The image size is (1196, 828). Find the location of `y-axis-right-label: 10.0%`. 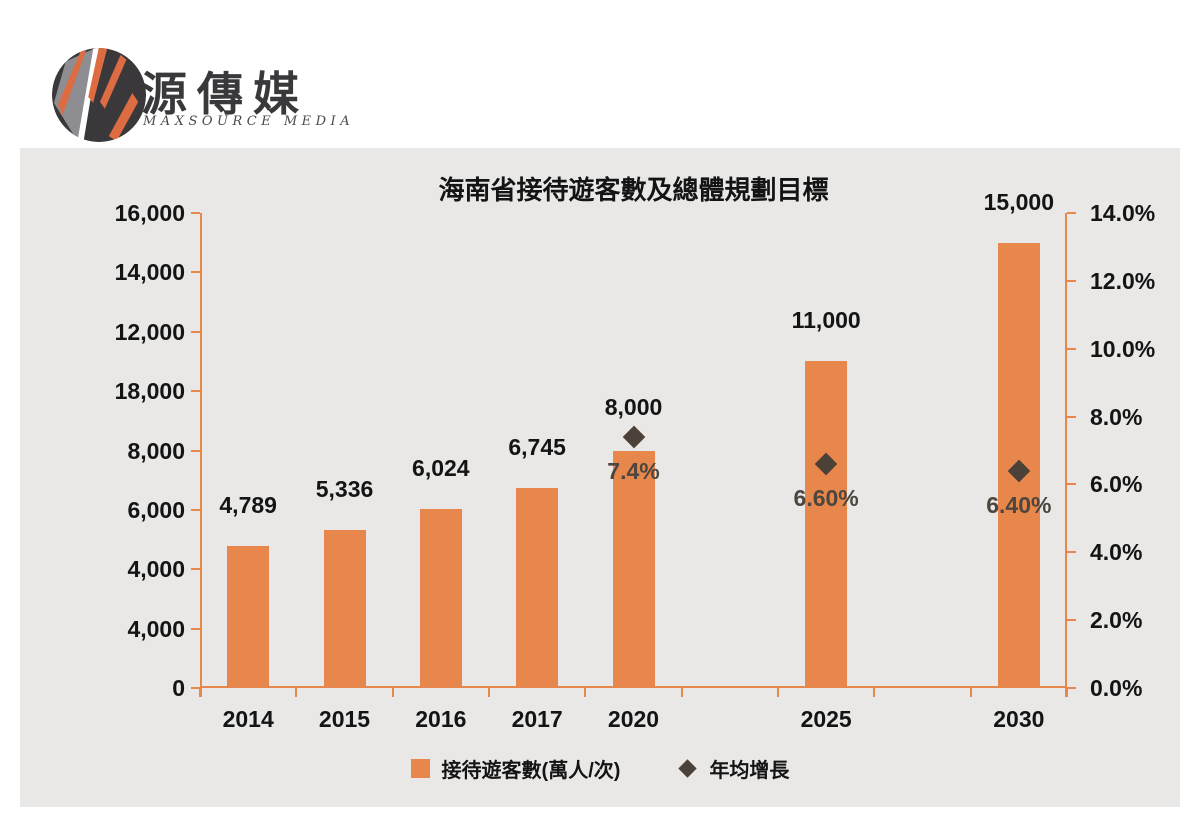

y-axis-right-label: 10.0% is located at coordinates (1123, 348).